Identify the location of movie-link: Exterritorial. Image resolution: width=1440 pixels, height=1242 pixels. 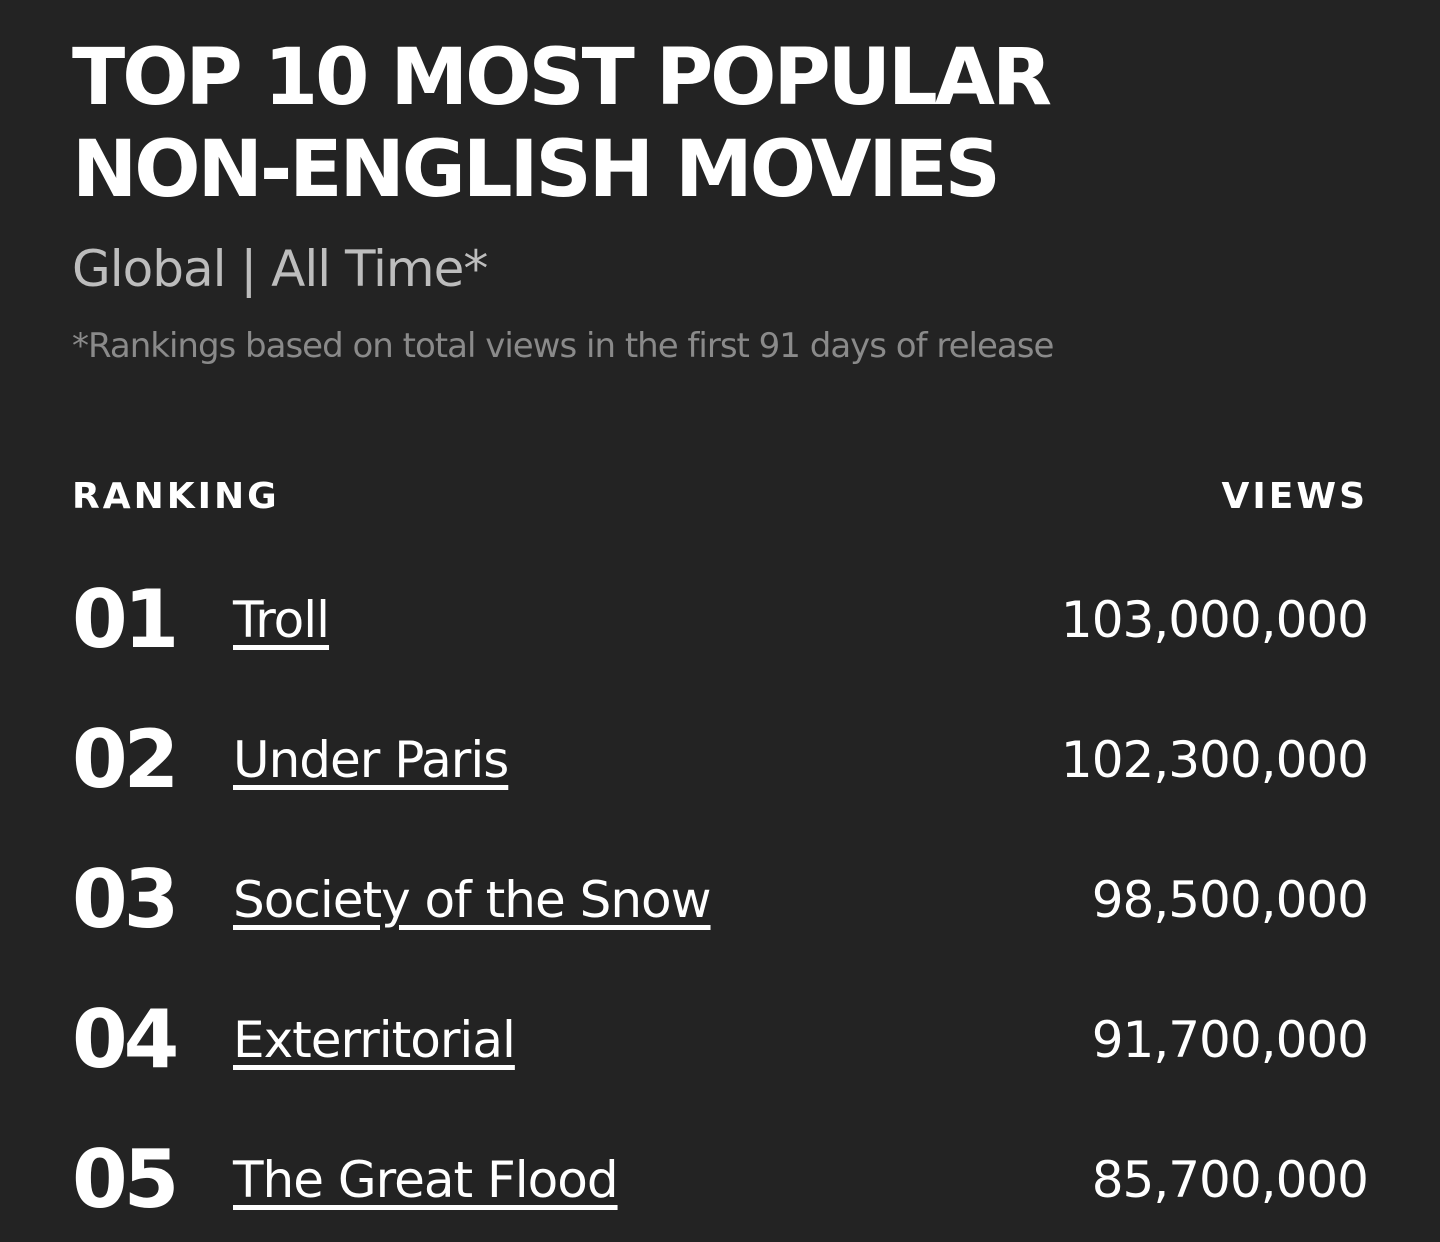
(374, 1040).